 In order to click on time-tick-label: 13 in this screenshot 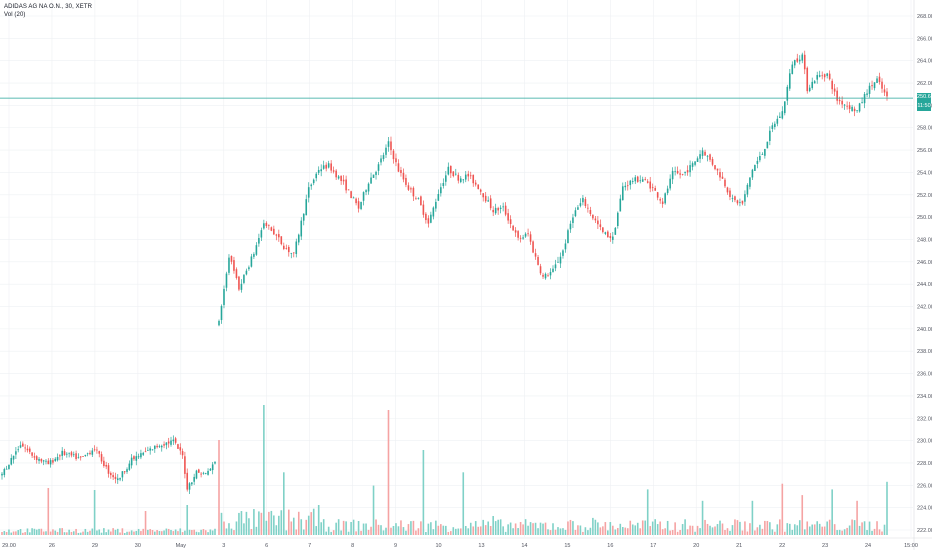, I will do `click(481, 546)`.